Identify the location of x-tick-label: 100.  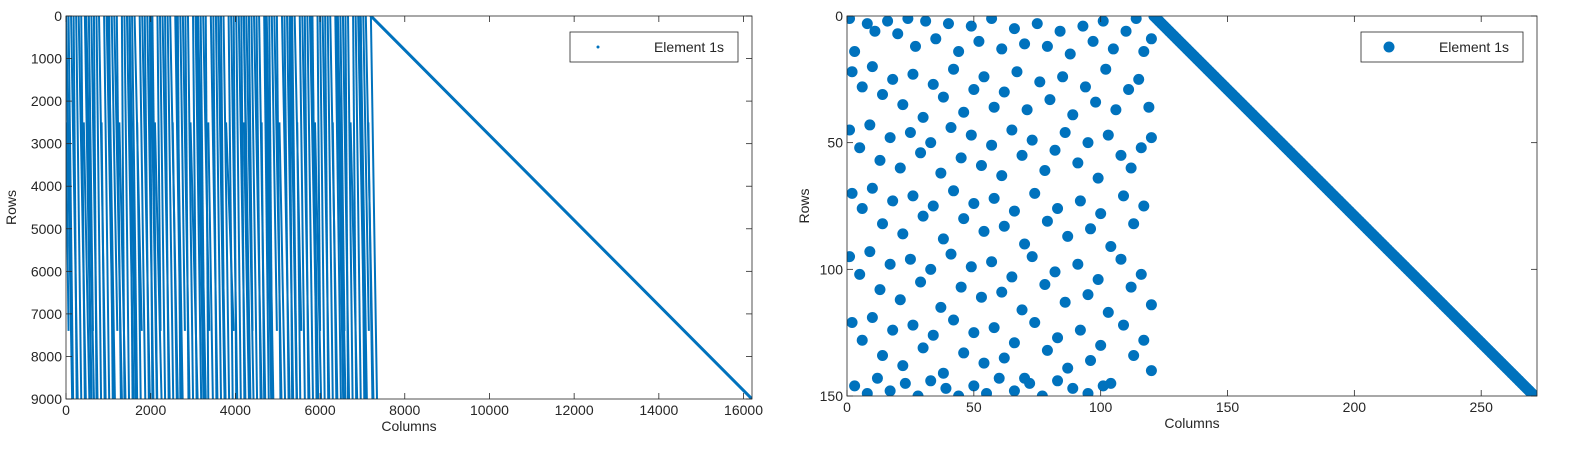
(1101, 407).